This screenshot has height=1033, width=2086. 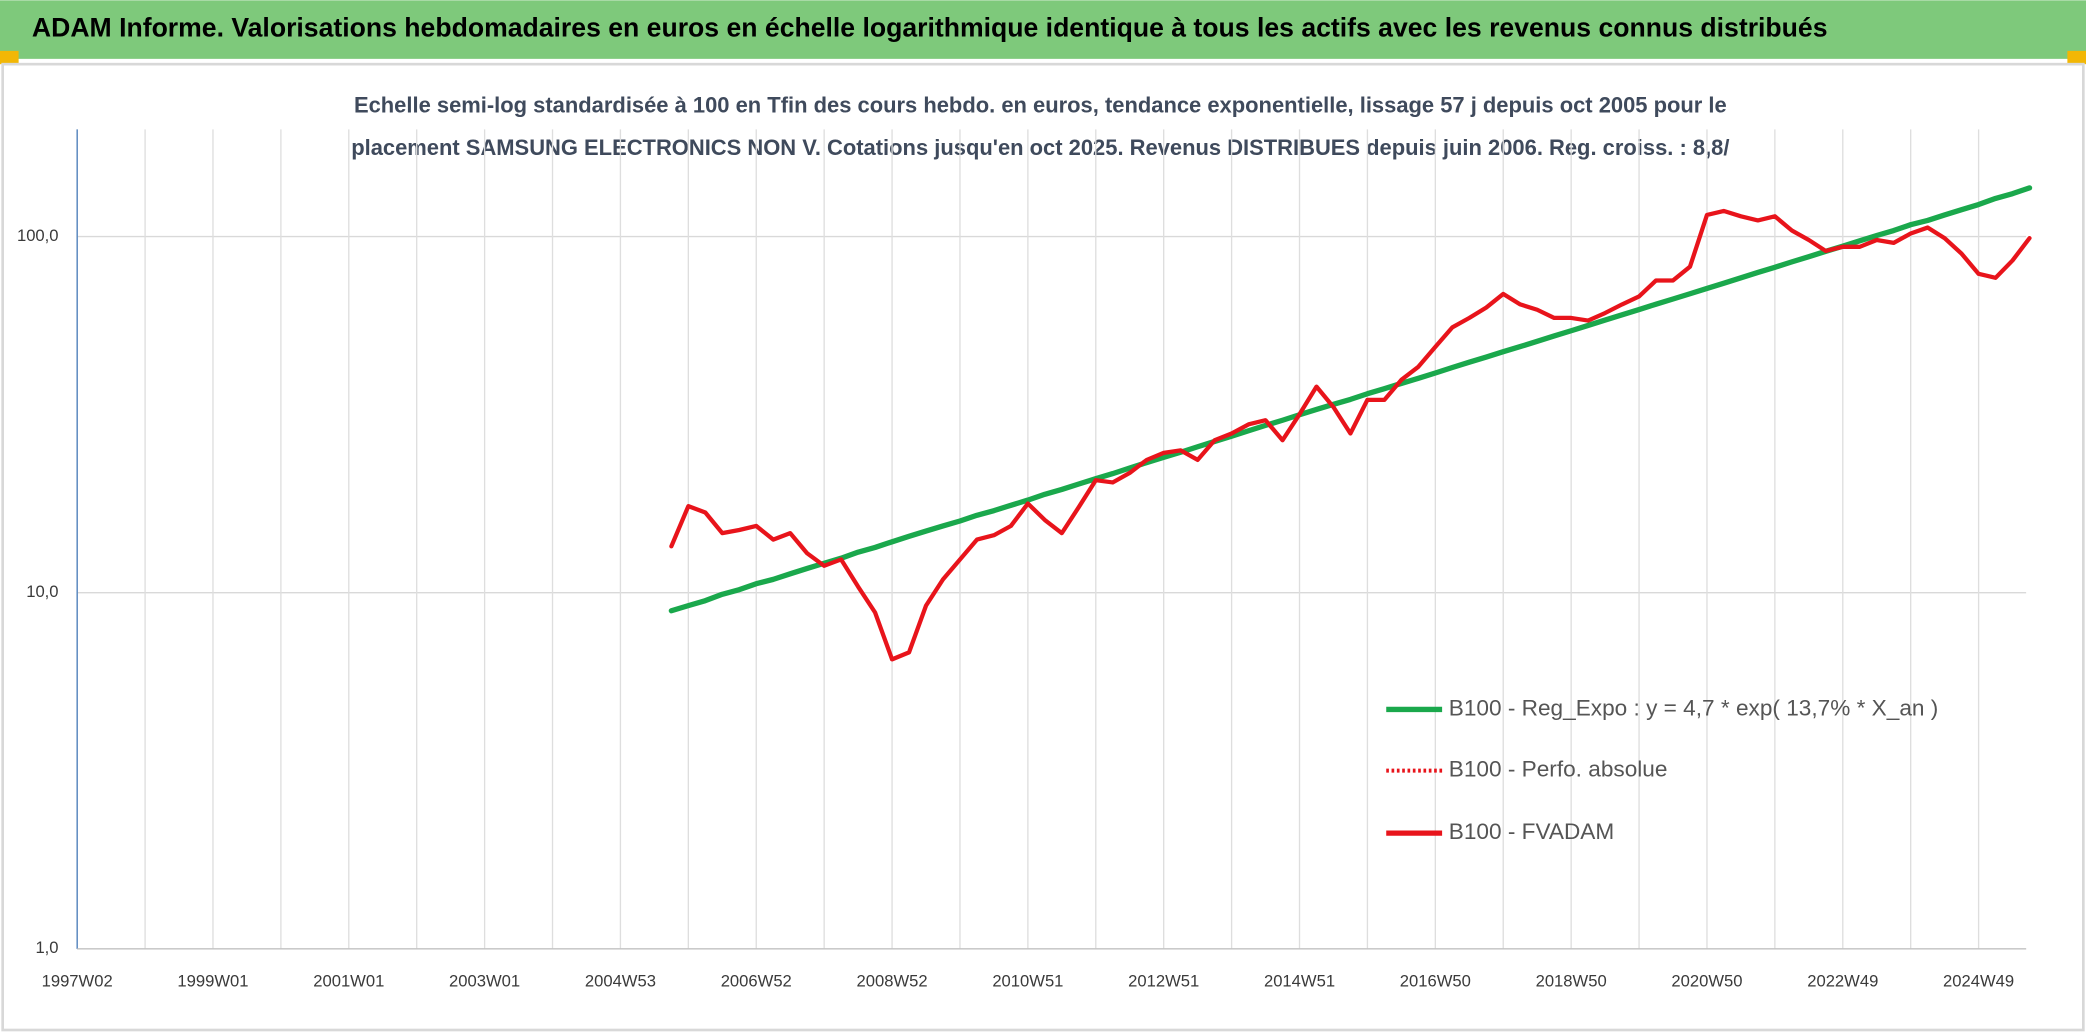 I want to click on x-tick-label: 2022W49, so click(x=1842, y=981).